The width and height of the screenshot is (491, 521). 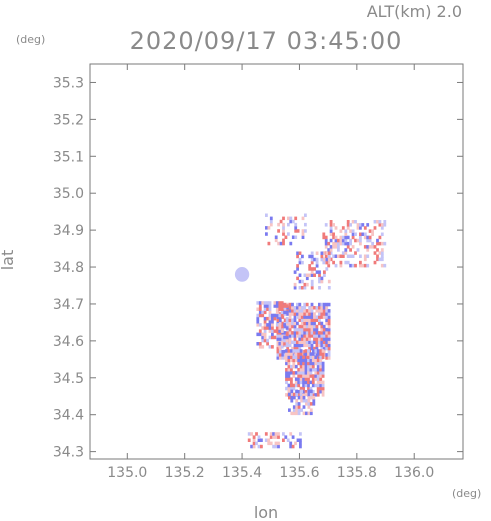 What do you see at coordinates (266, 512) in the screenshot?
I see `x-axis-label: lon` at bounding box center [266, 512].